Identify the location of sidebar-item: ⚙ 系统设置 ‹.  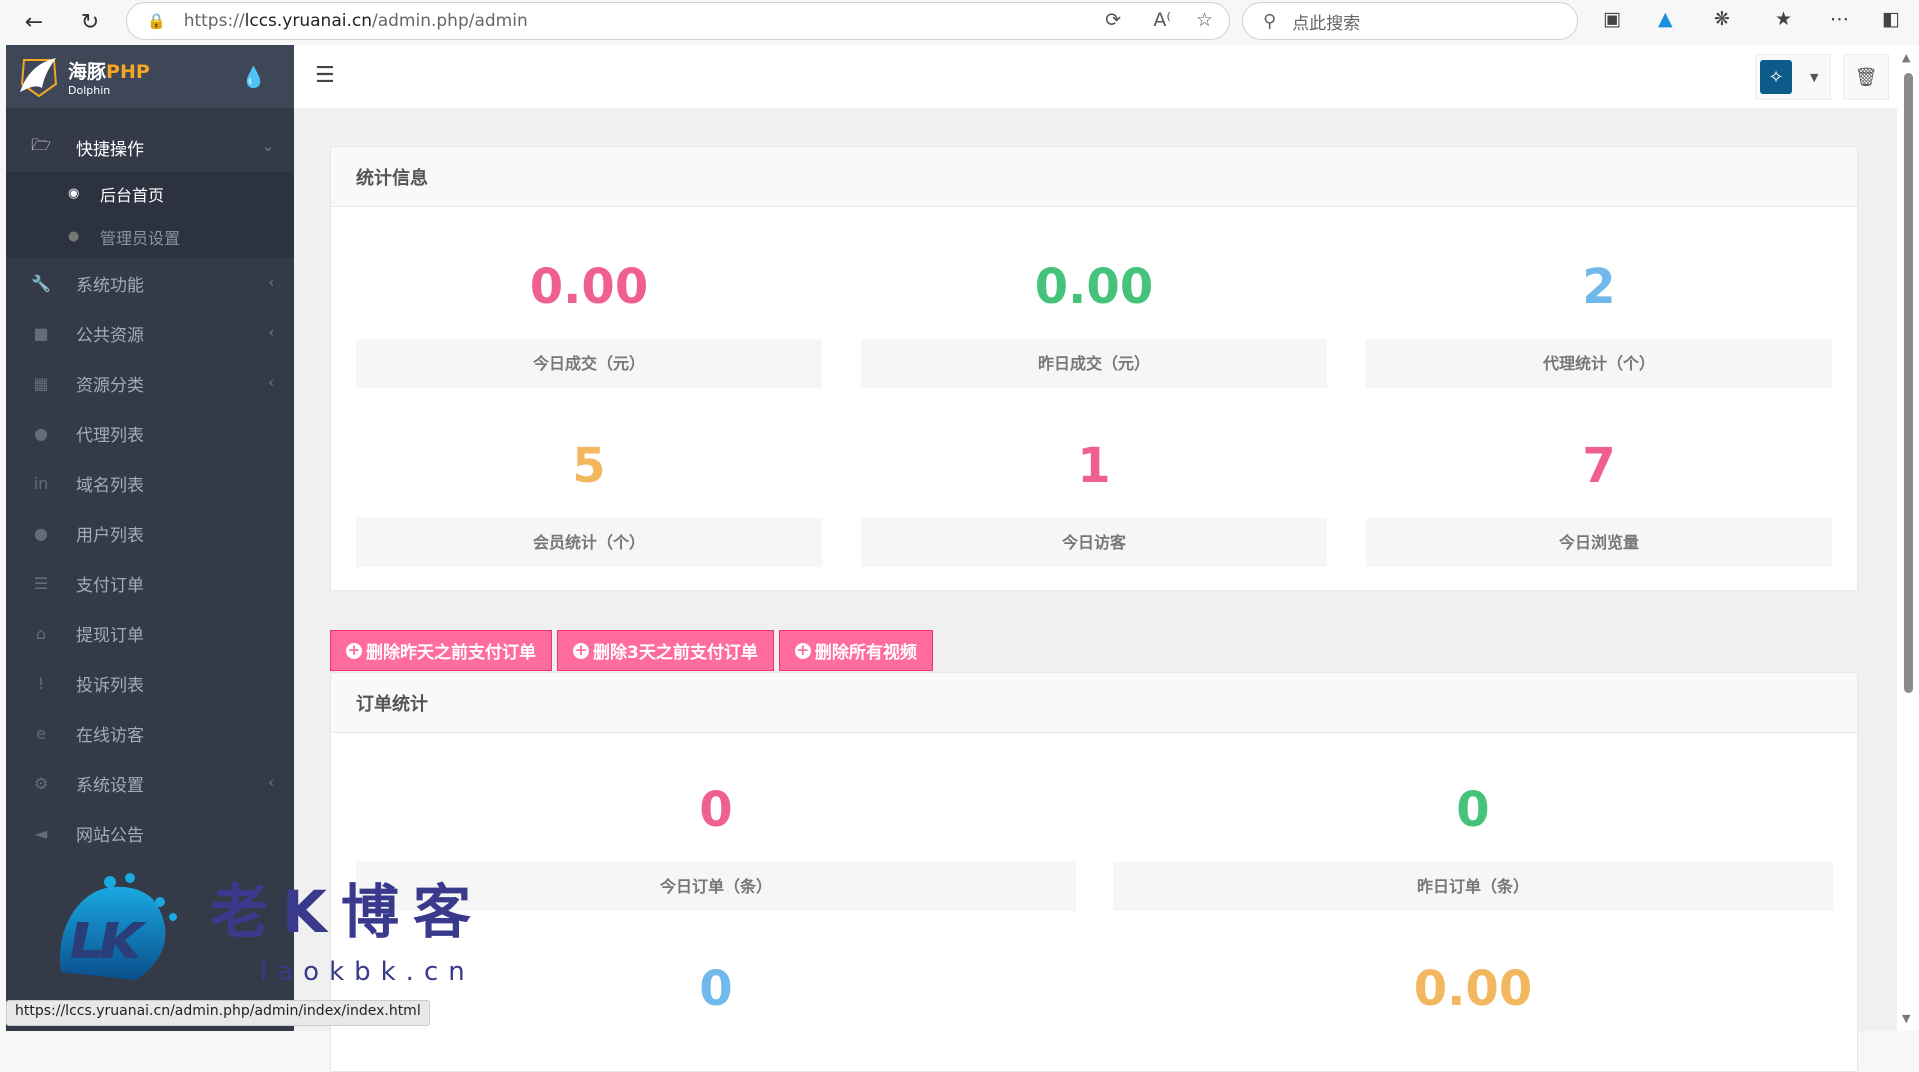
(150, 783).